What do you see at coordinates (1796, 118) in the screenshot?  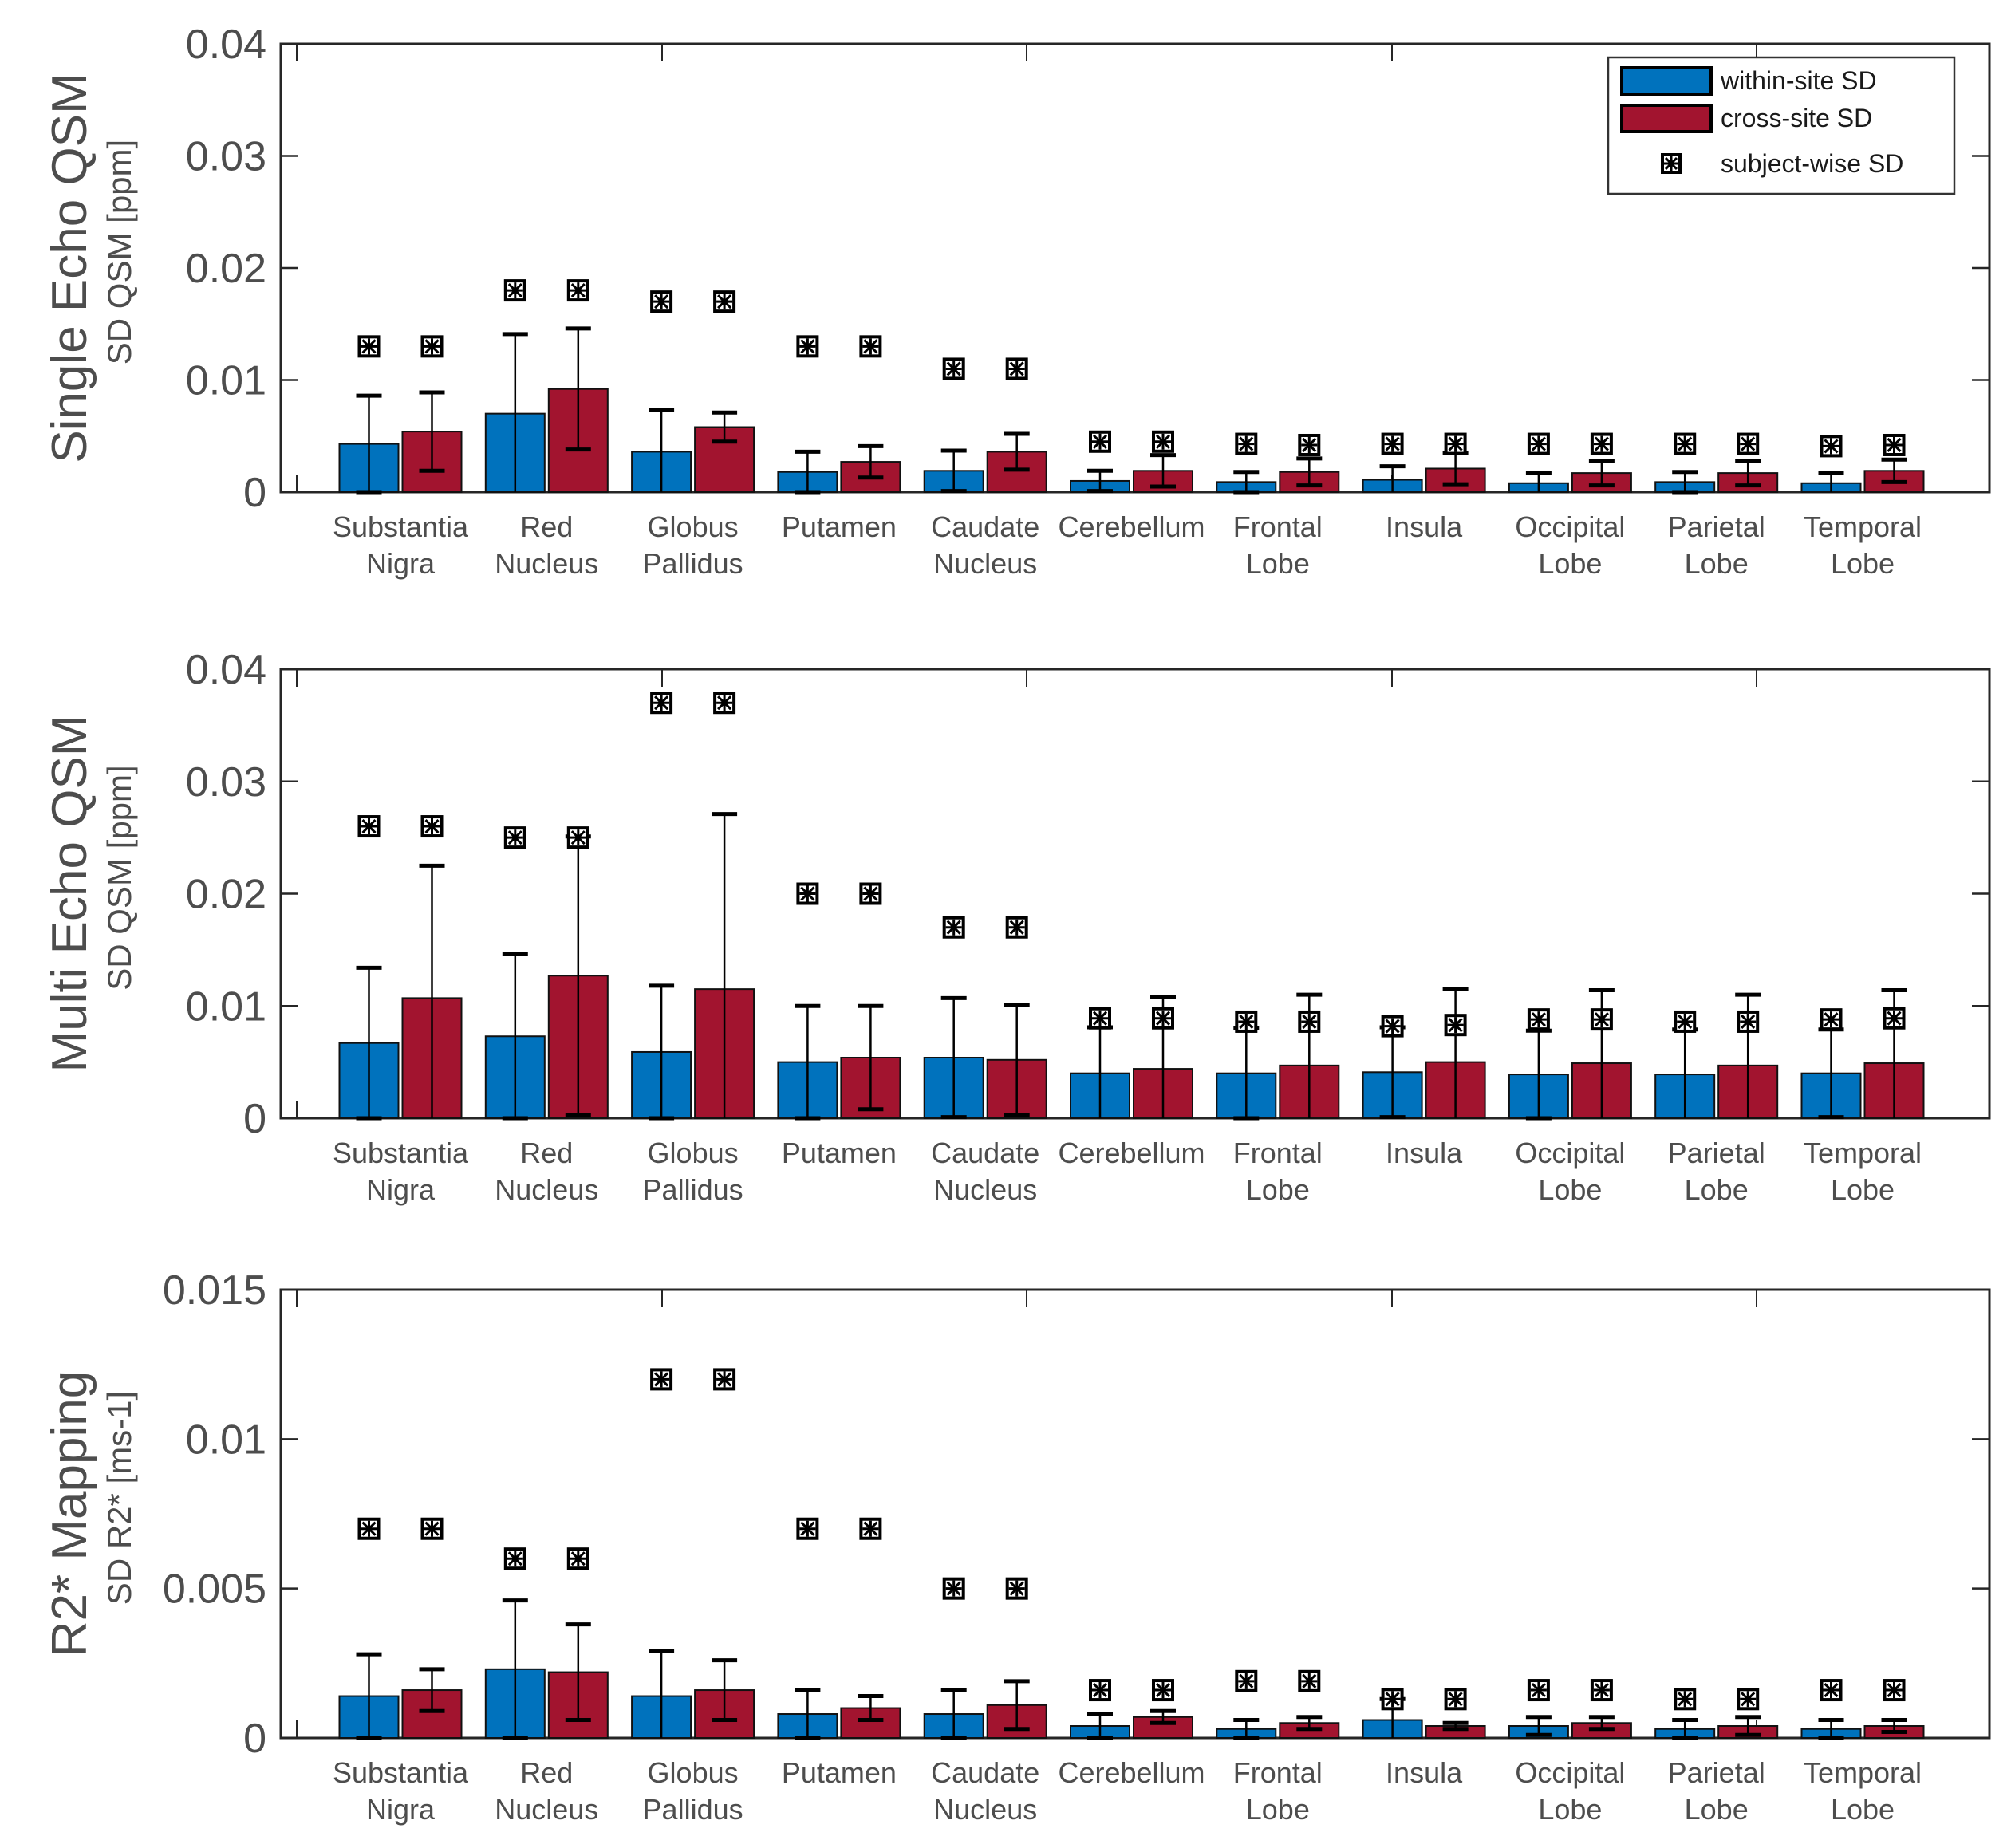 I see `legend-label: cross-site SD` at bounding box center [1796, 118].